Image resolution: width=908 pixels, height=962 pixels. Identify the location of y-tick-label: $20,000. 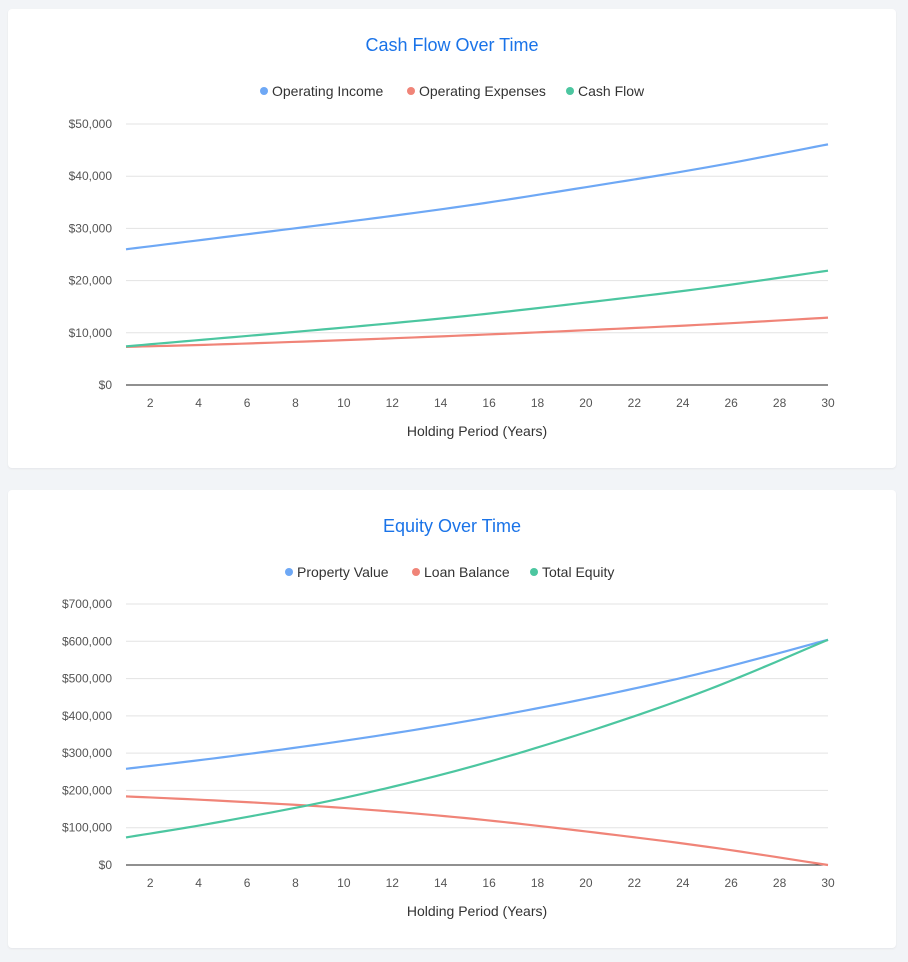
(91, 281).